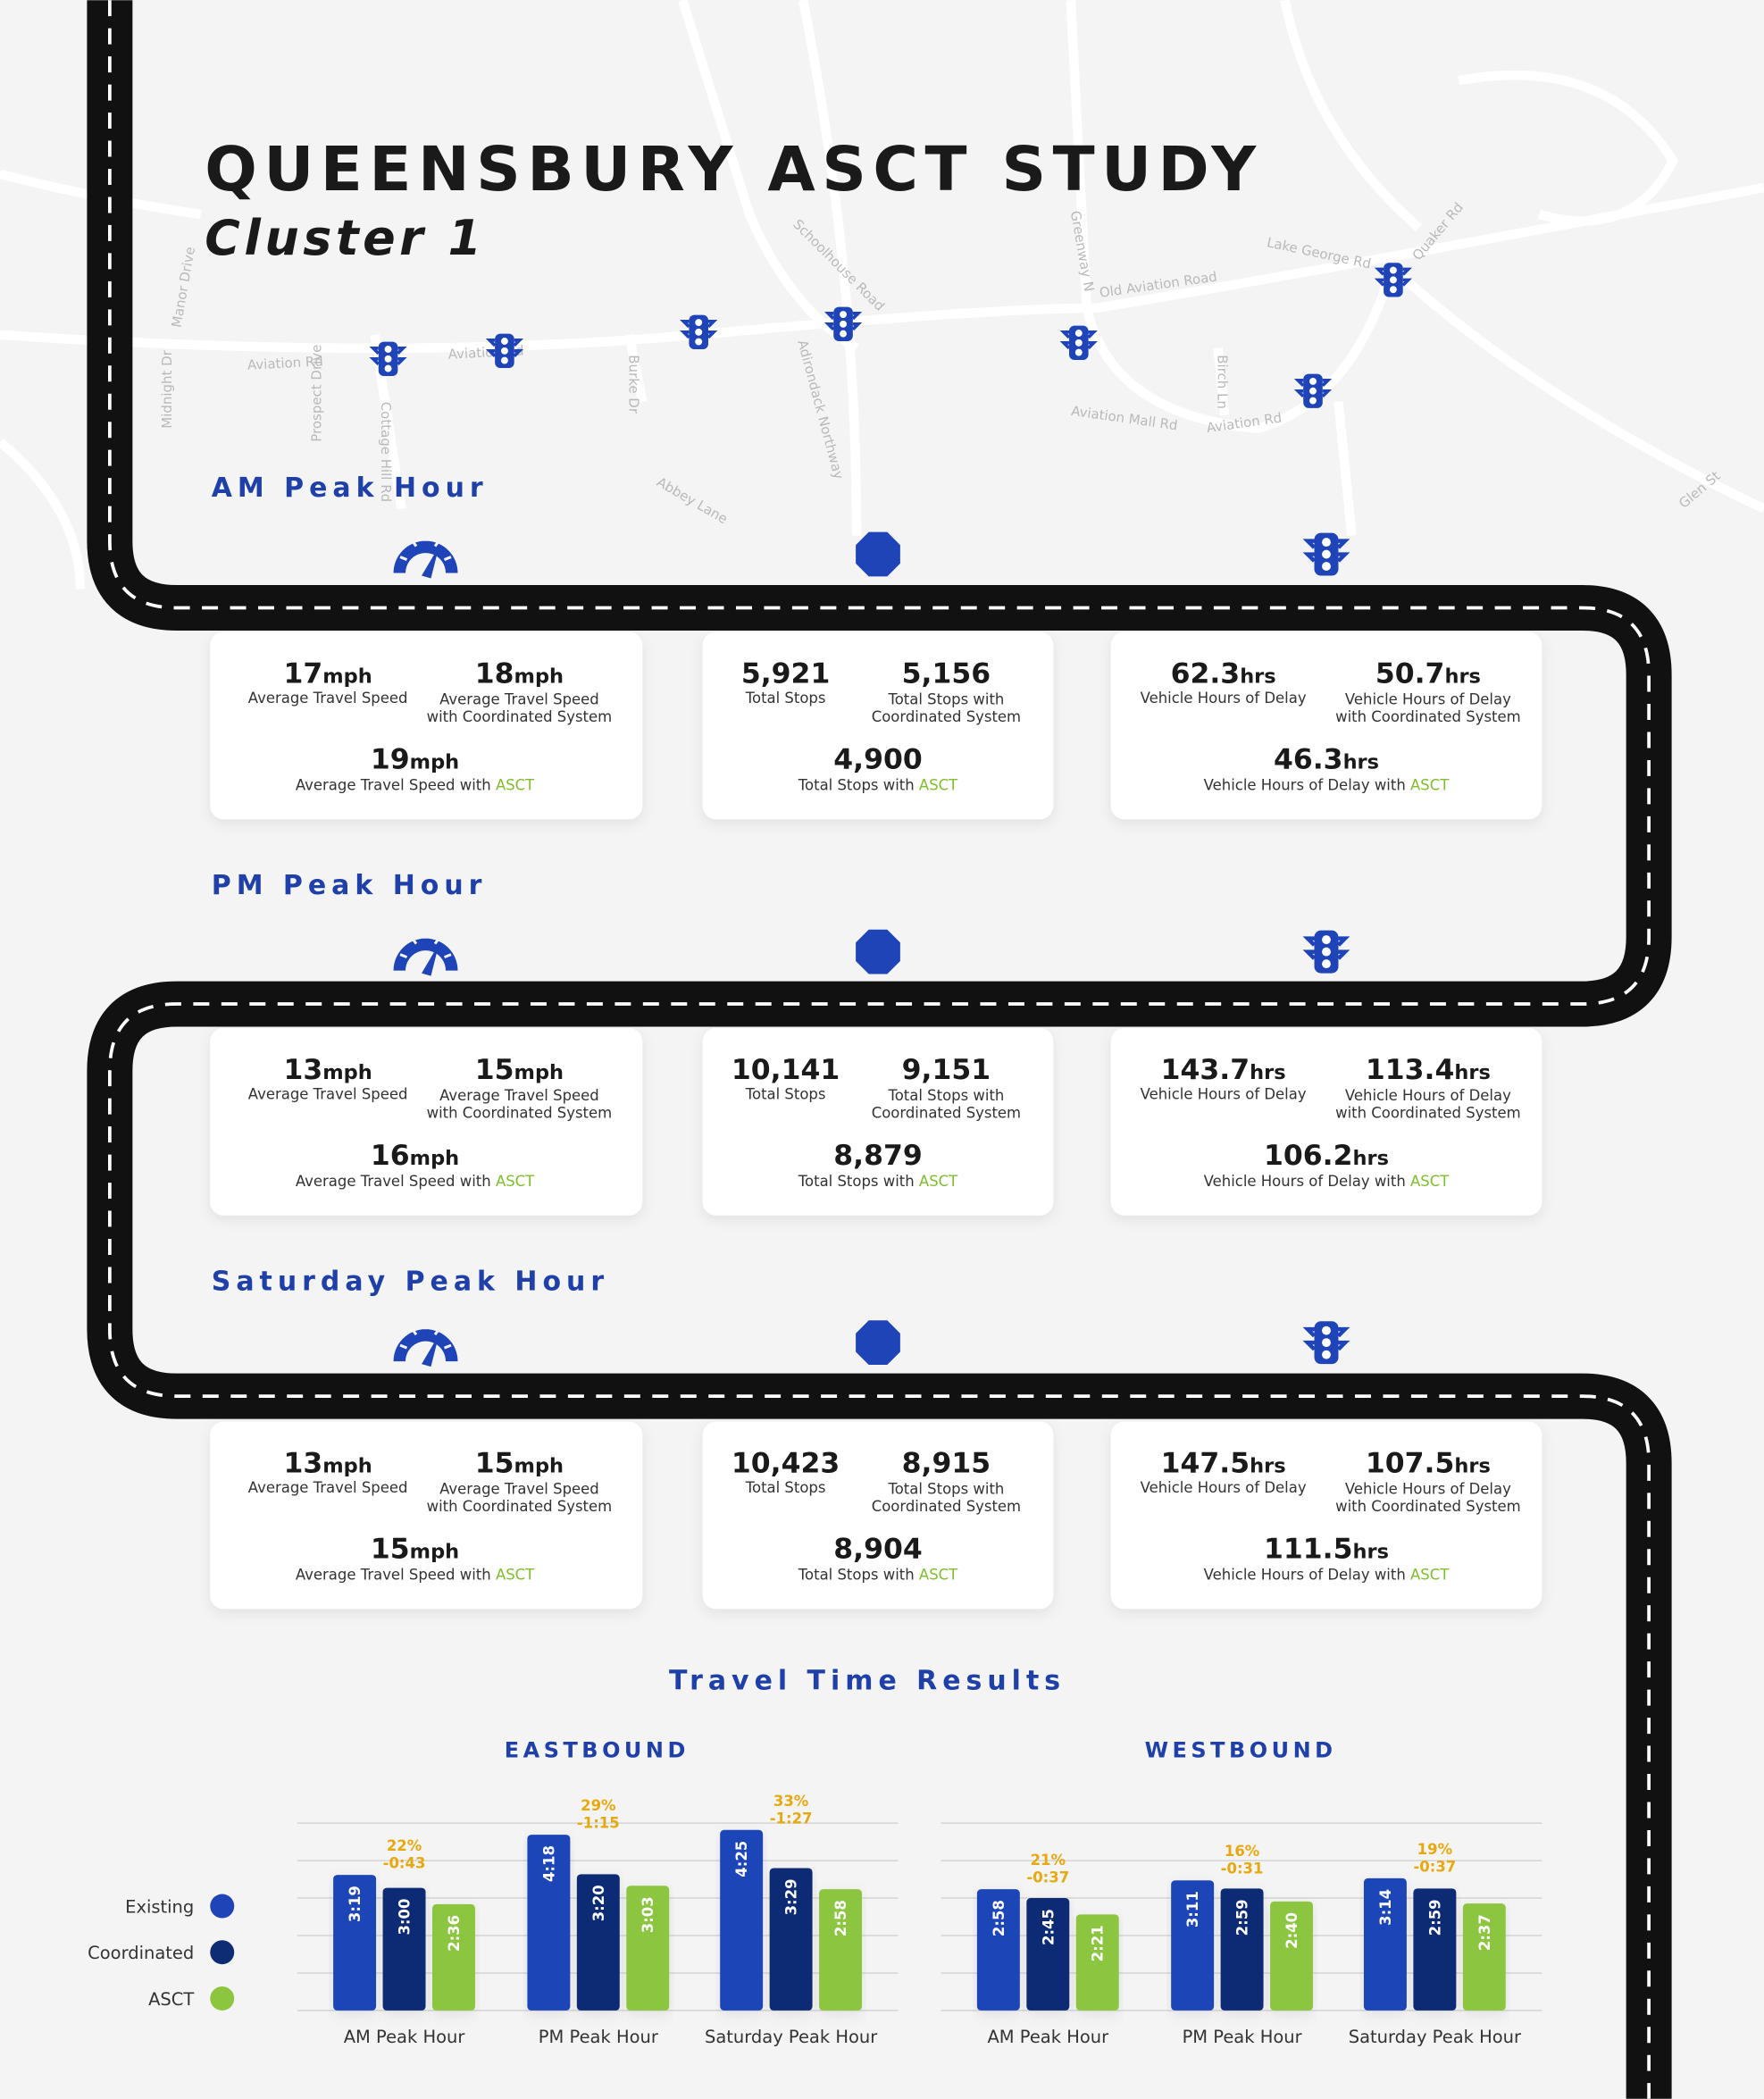 This screenshot has width=1764, height=2099. Describe the element at coordinates (867, 1680) in the screenshot. I see `travel-time-title: Travel Time Results` at that location.